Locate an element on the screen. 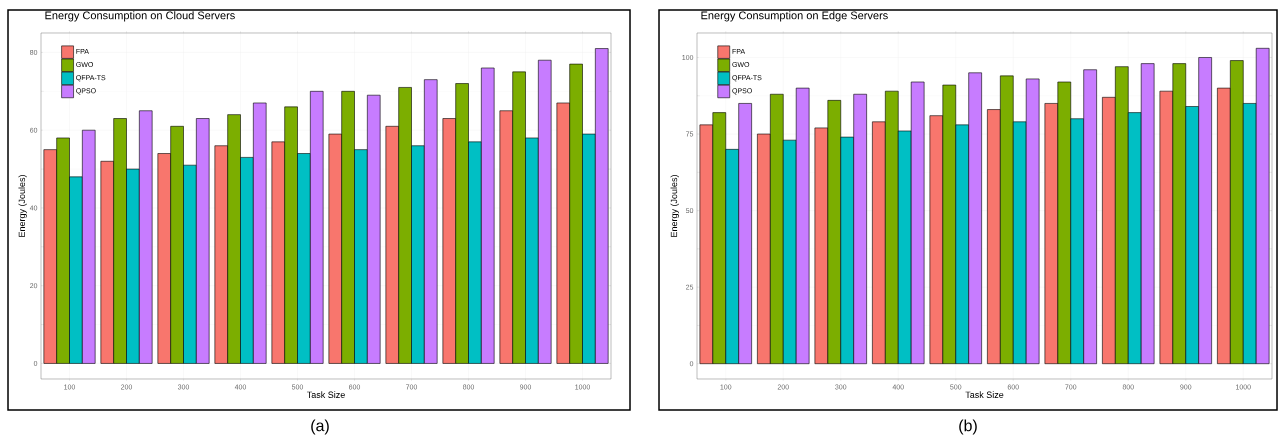 Image resolution: width=1279 pixels, height=448 pixels. text: (b) is located at coordinates (968, 427).